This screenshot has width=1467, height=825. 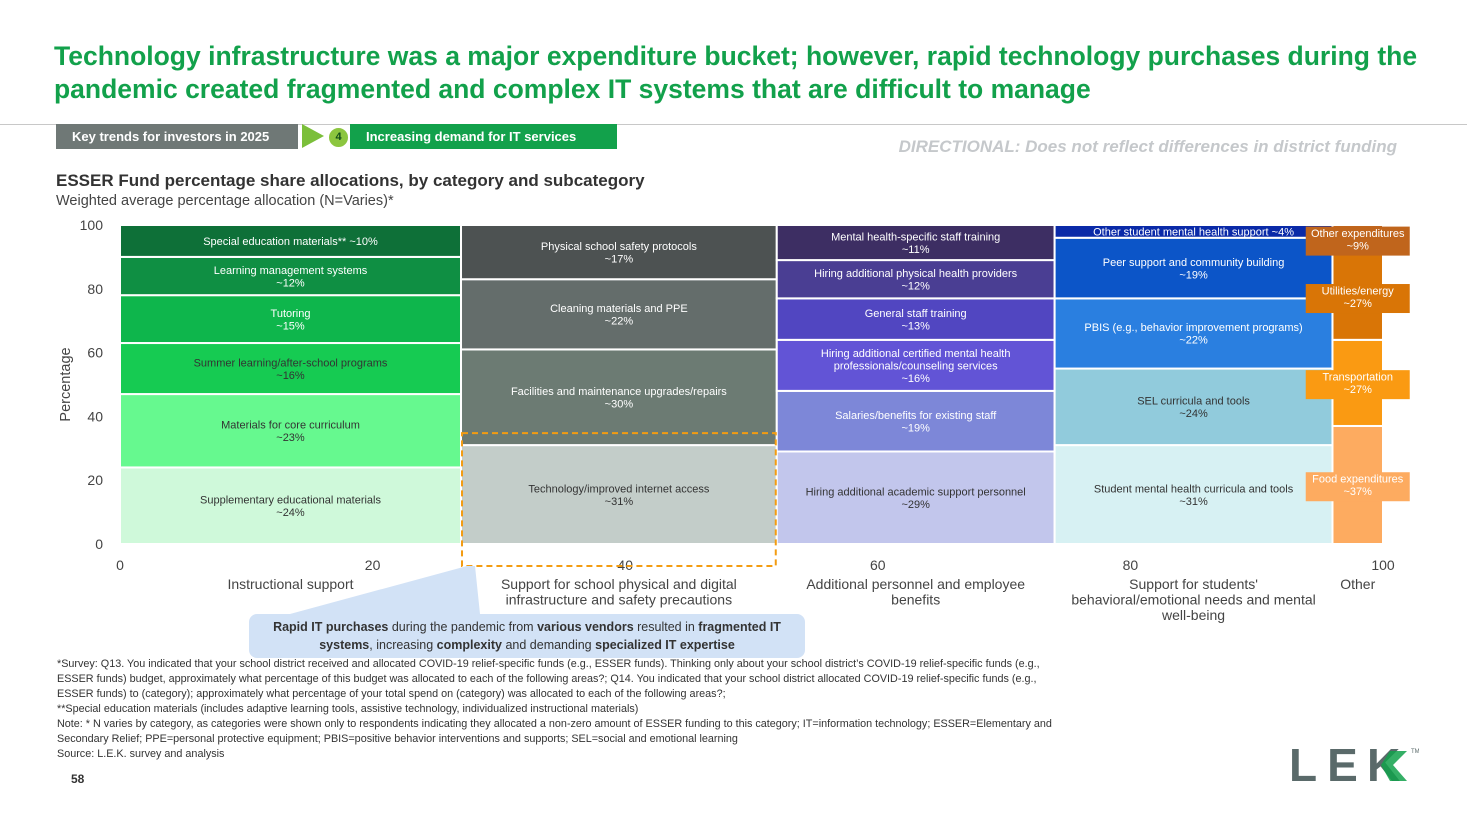 What do you see at coordinates (666, 627) in the screenshot?
I see `callout-part-3: resulted in` at bounding box center [666, 627].